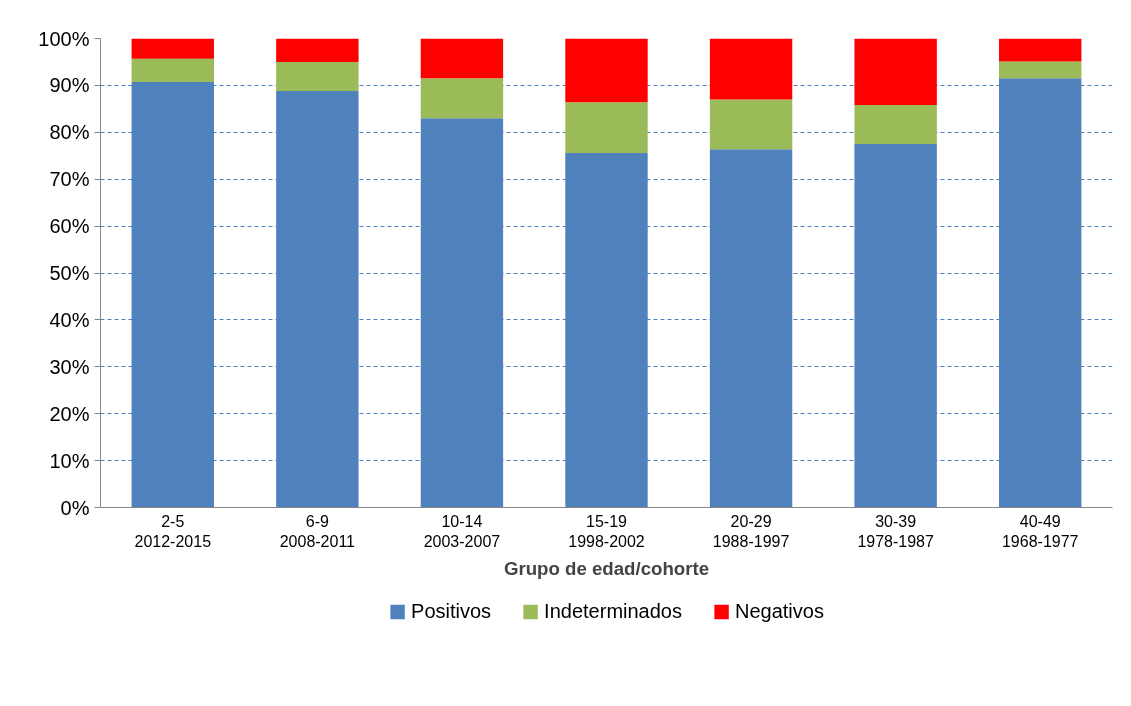  Describe the element at coordinates (69, 273) in the screenshot. I see `y-tick-label: 50%` at that location.